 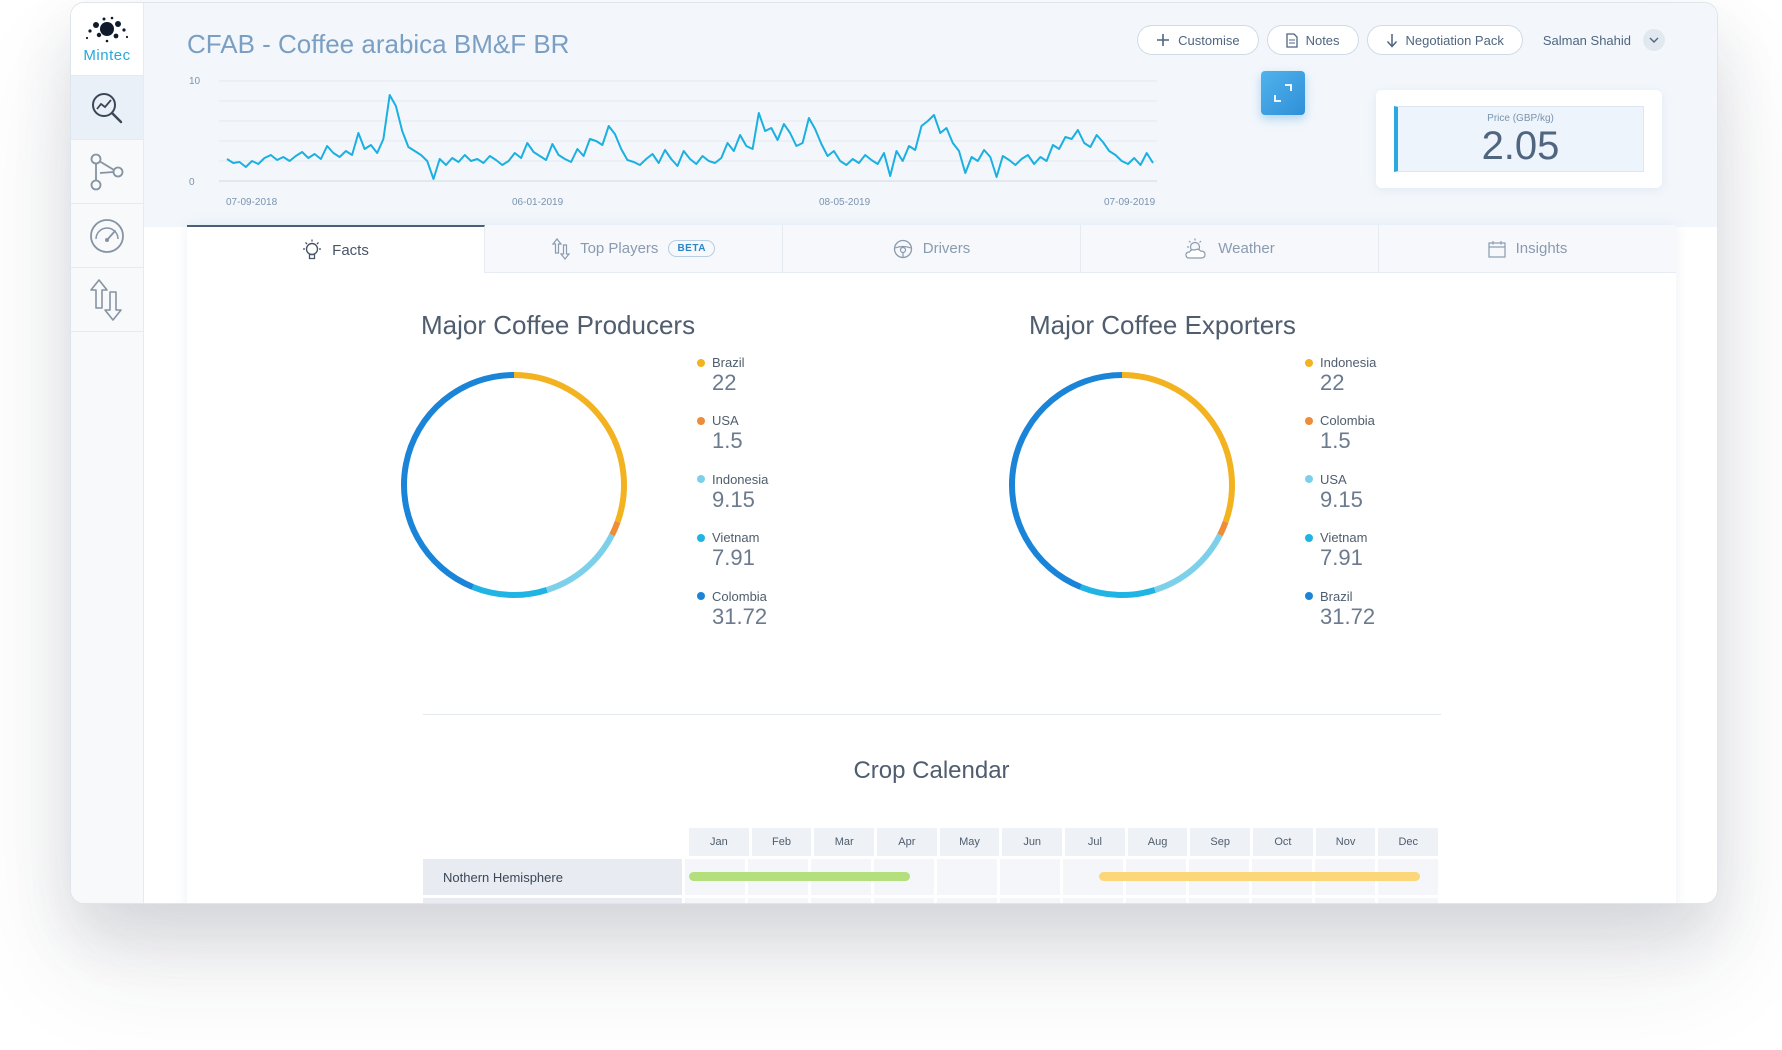 What do you see at coordinates (1162, 325) in the screenshot?
I see `exporters-title: Major Coffee Exporters` at bounding box center [1162, 325].